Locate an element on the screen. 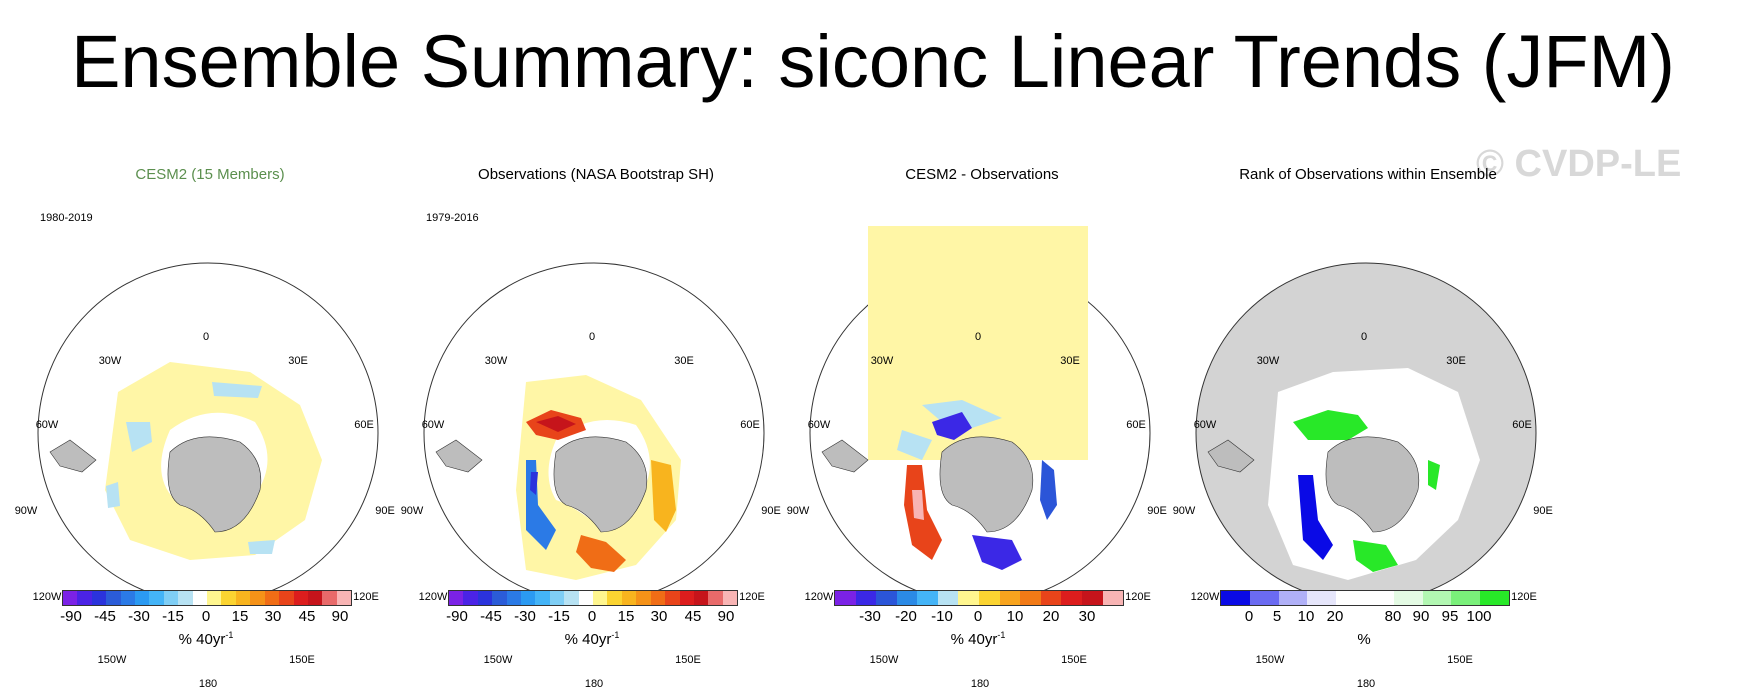 The width and height of the screenshot is (1746, 690). colorbar-tick: 100 is located at coordinates (1479, 616).